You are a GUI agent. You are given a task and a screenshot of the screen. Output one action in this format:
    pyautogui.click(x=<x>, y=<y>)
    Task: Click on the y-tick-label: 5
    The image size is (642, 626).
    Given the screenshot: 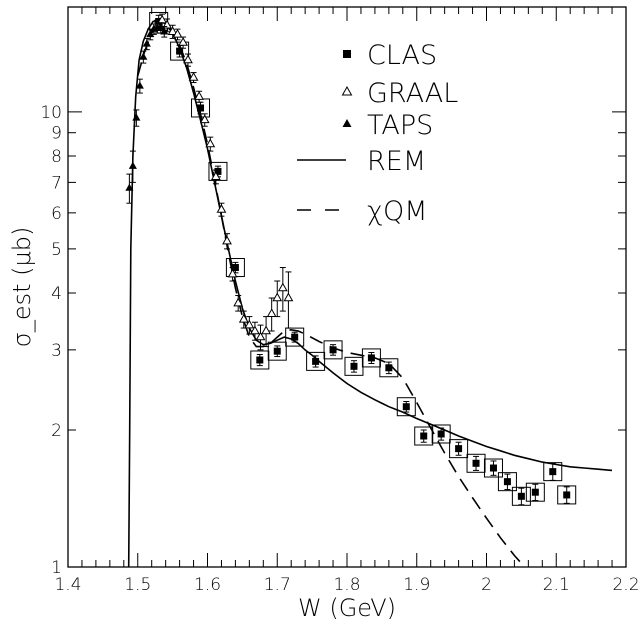 What is the action you would take?
    pyautogui.click(x=56, y=250)
    